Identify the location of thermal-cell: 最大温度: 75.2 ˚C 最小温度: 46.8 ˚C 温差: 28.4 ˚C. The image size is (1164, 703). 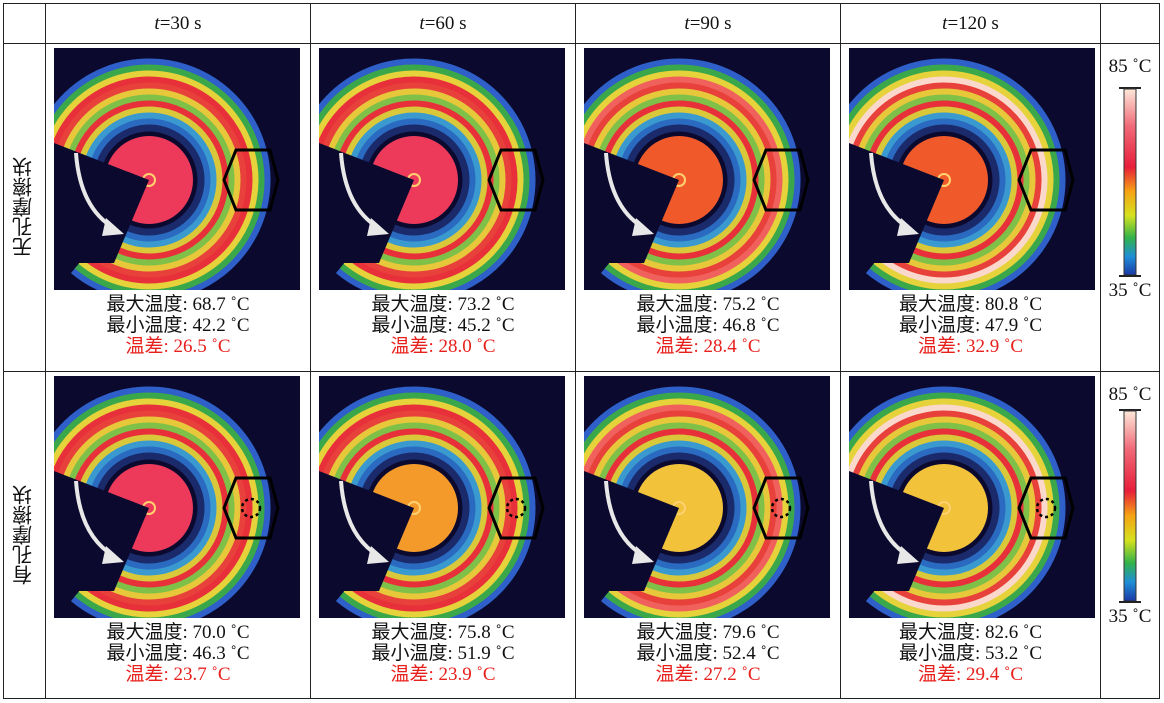
(708, 207).